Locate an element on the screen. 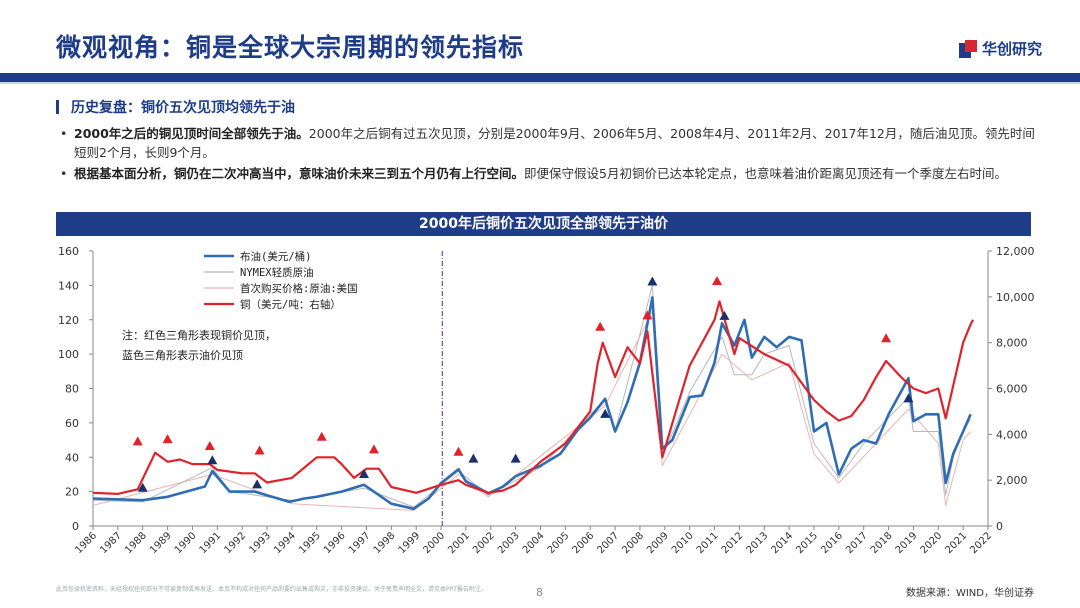 This screenshot has width=1080, height=608. x-tick-label: 2000 is located at coordinates (434, 543).